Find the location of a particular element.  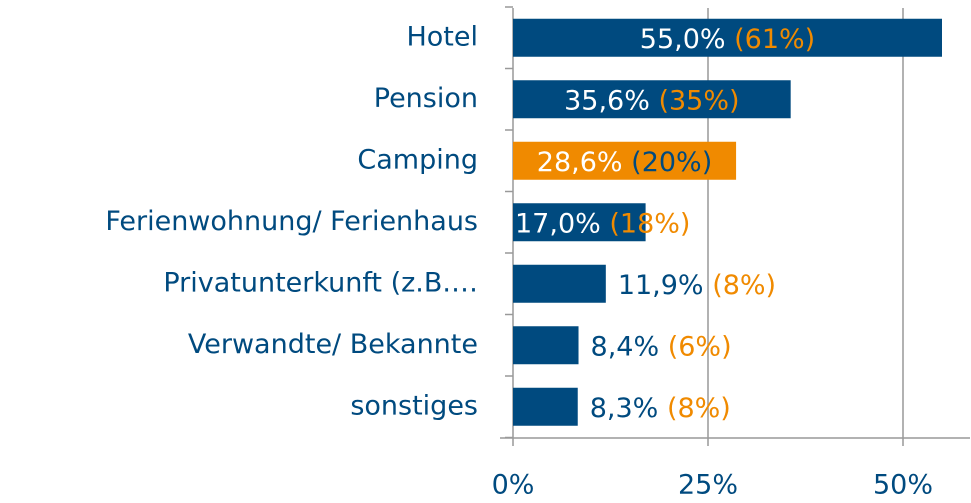

value-label: 8,3% is located at coordinates (624, 407).